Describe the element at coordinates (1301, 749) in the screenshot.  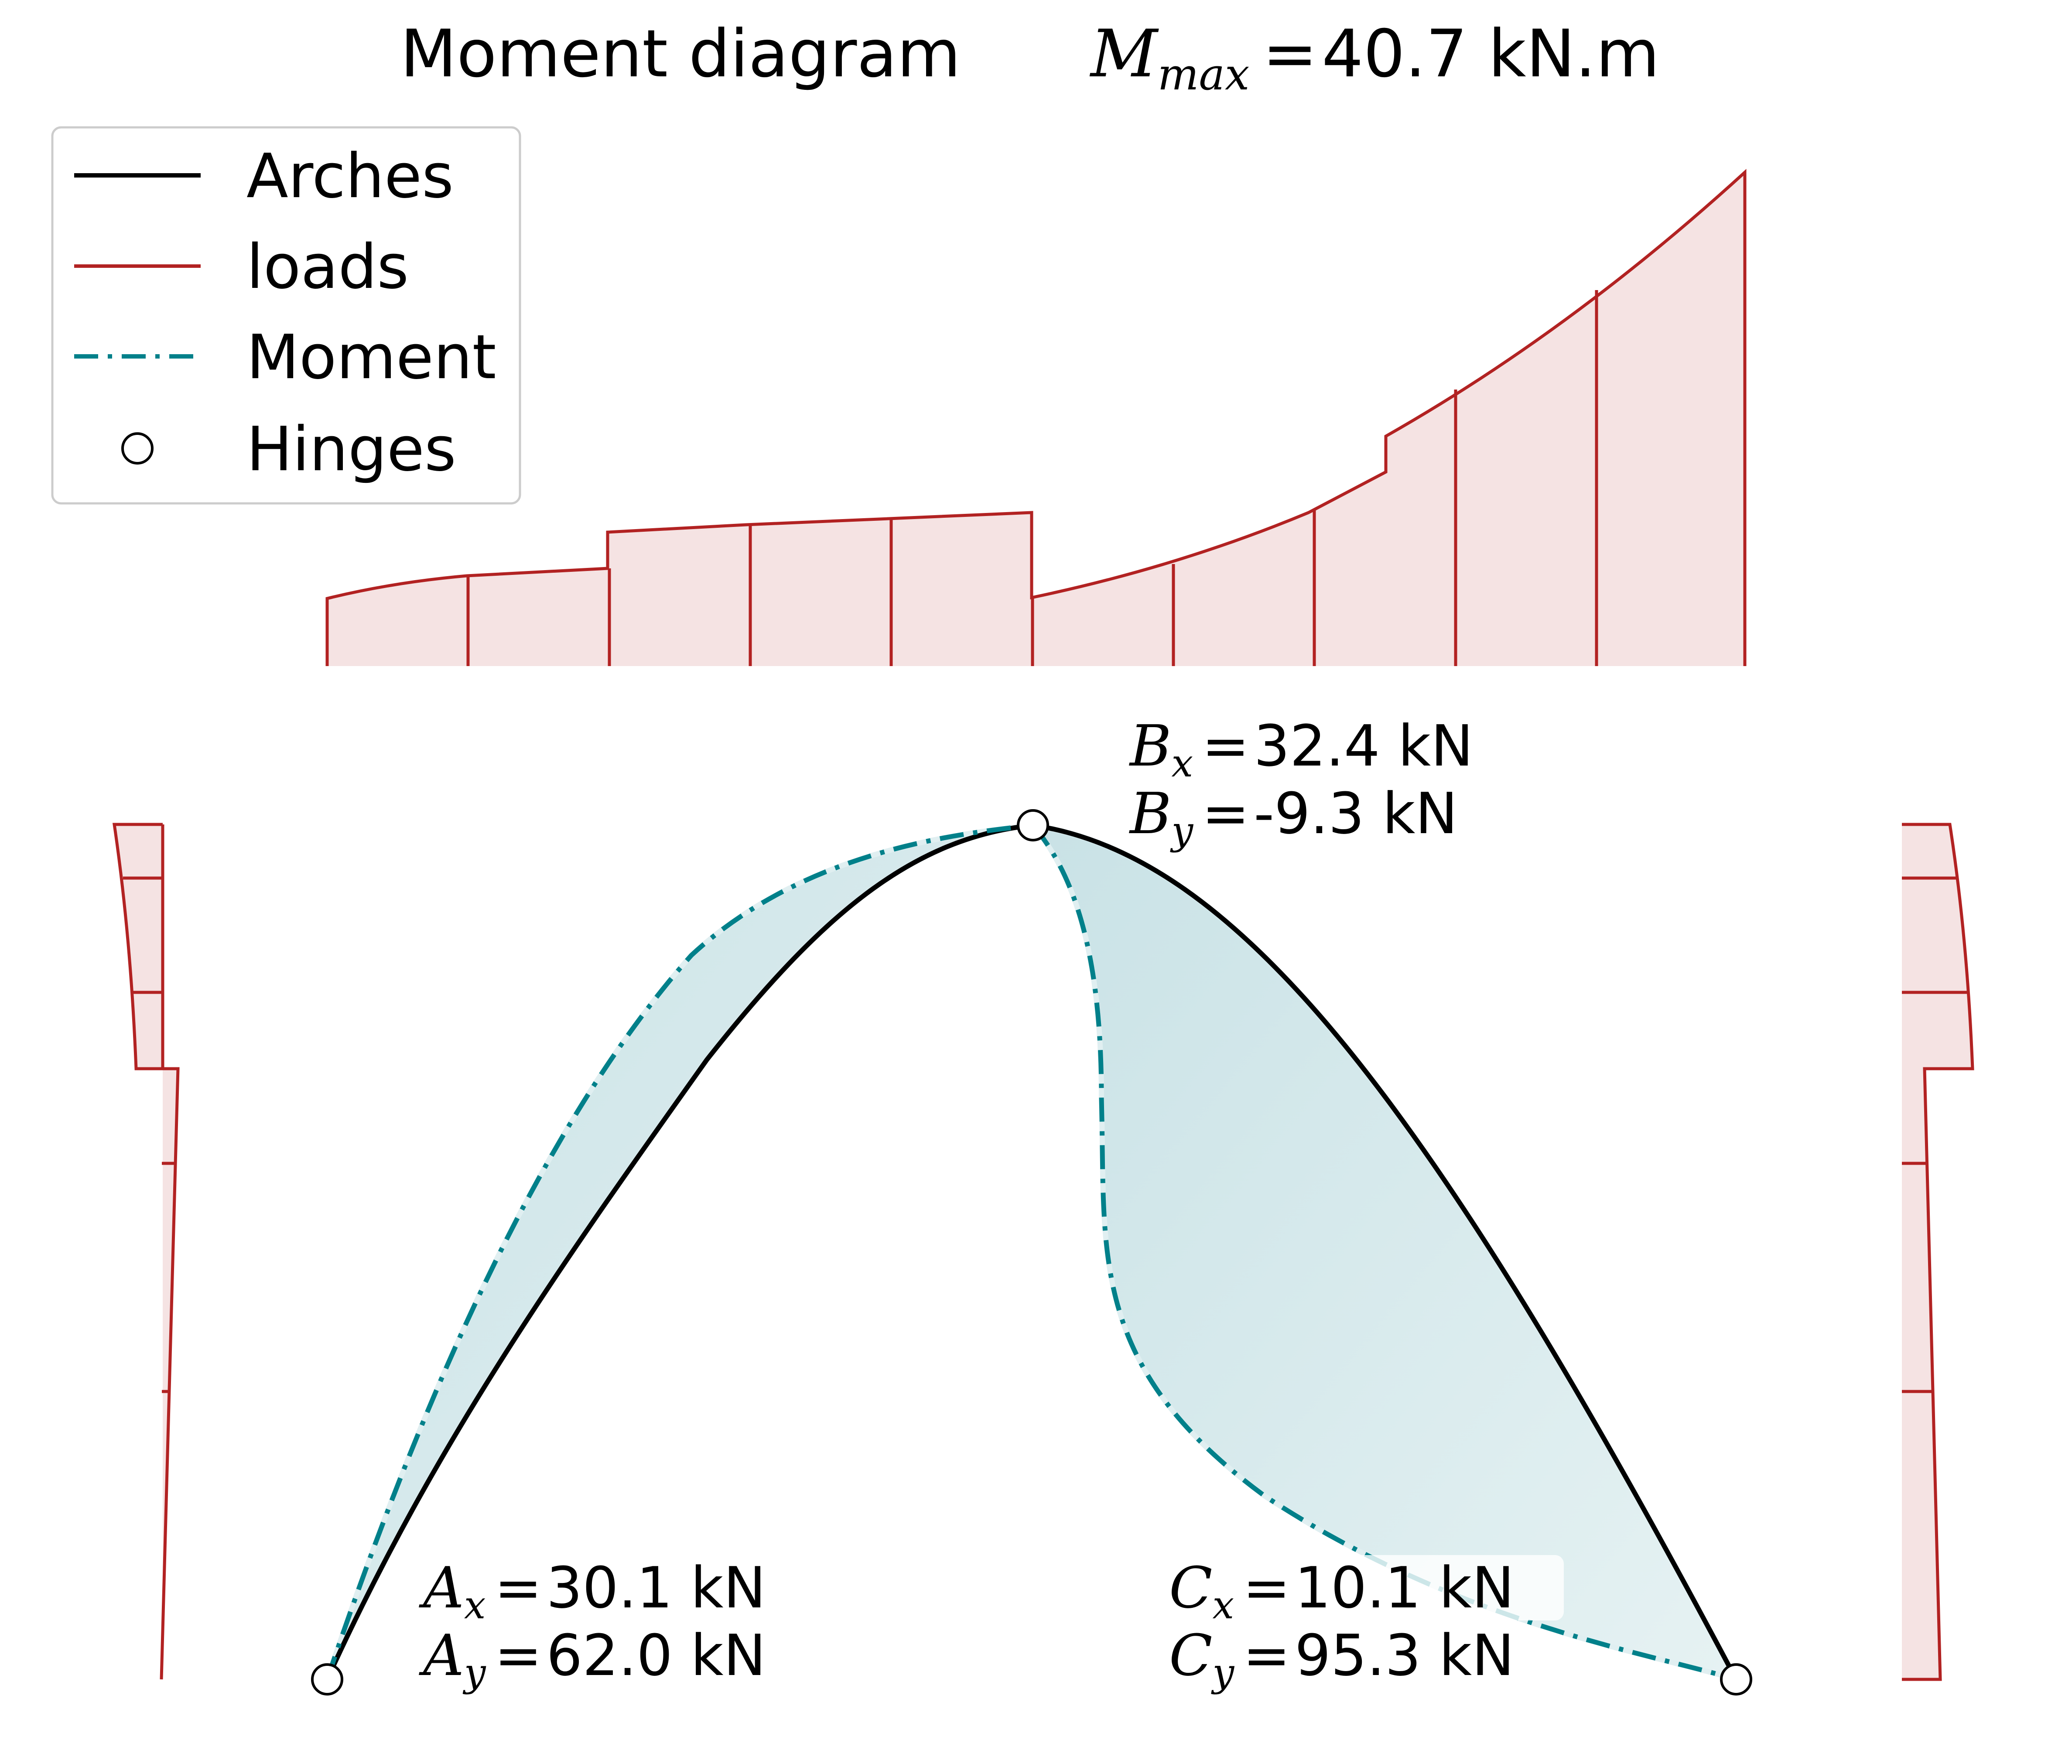
I see `reaction-b-x: Bx =32.4 kN` at that location.